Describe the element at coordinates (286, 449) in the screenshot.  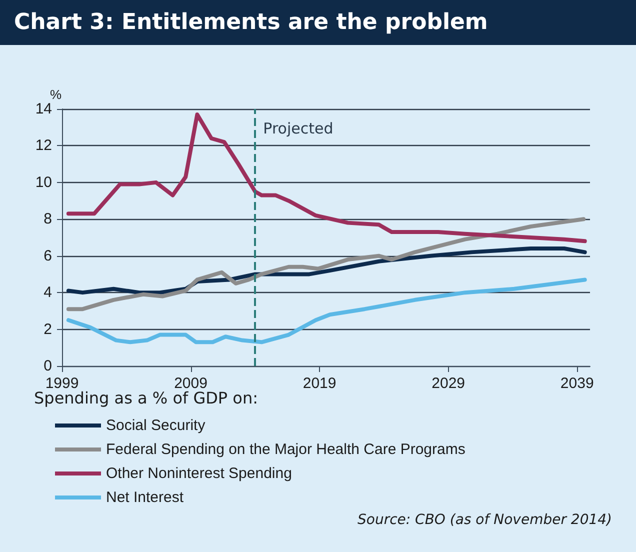
I see `legend-label: Federal Spending on the Major Health Care Programs` at that location.